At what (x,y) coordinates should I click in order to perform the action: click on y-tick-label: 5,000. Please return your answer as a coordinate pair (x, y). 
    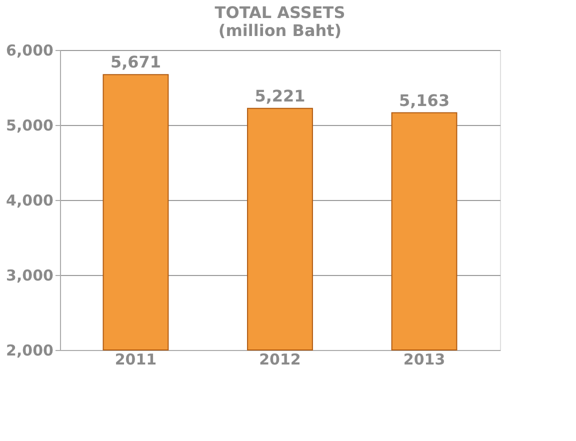
    Looking at the image, I should click on (30, 125).